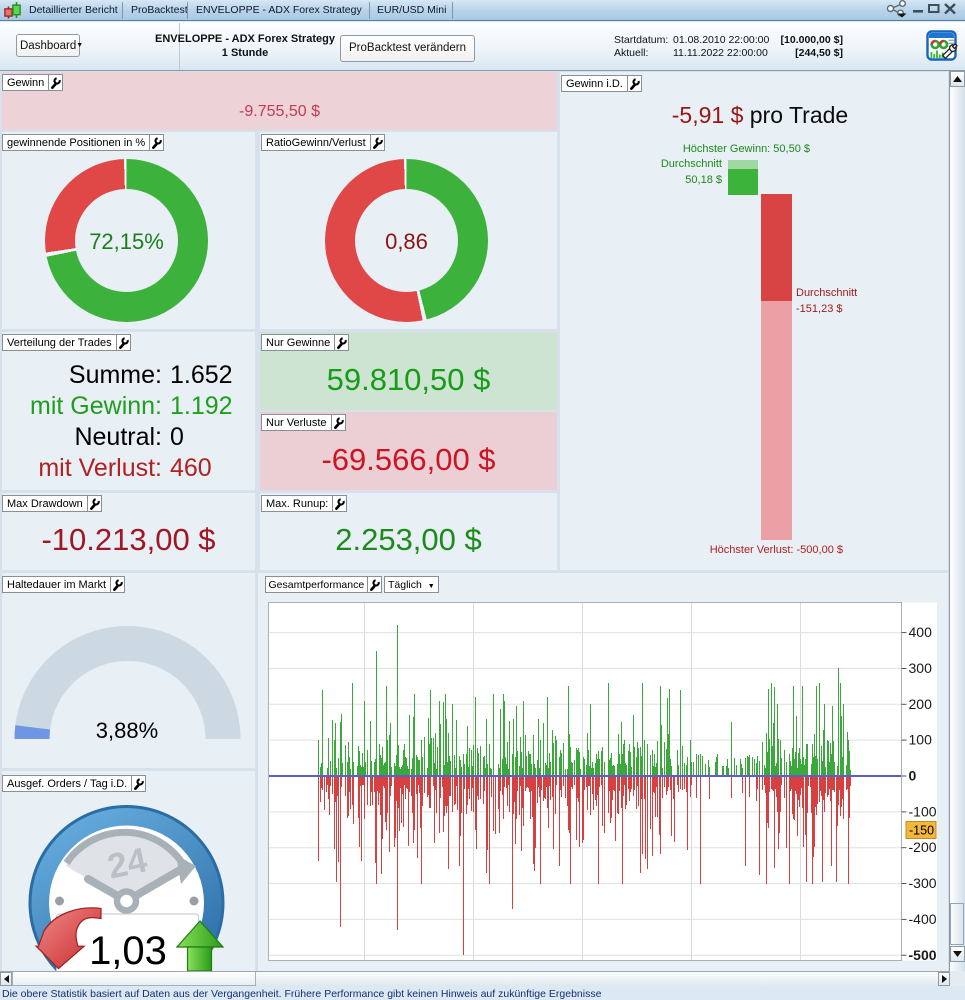  I want to click on svg-text: 200, so click(921, 704).